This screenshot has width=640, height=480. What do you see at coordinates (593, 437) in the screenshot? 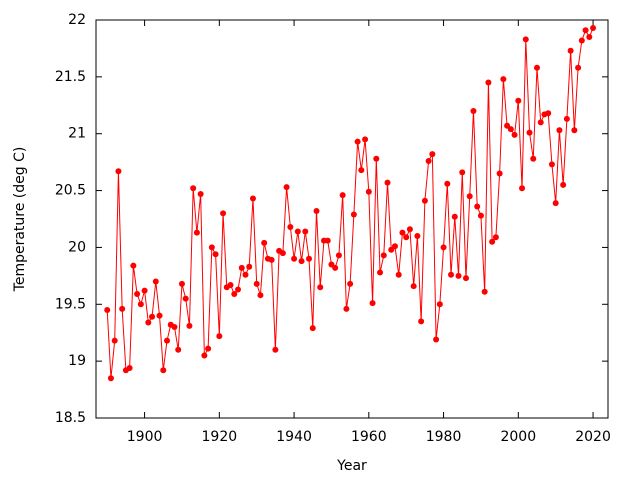
I see `x-tick-label: 2020` at bounding box center [593, 437].